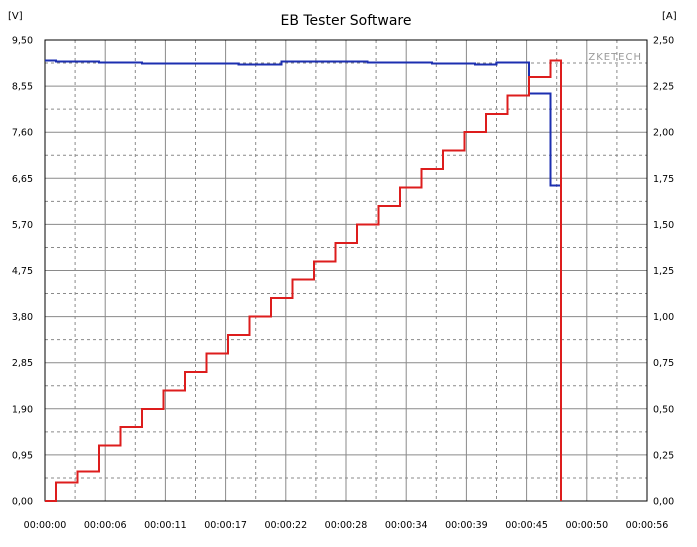 The width and height of the screenshot is (697, 547). What do you see at coordinates (22, 455) in the screenshot?
I see `y-left-tick-label: 0,95` at bounding box center [22, 455].